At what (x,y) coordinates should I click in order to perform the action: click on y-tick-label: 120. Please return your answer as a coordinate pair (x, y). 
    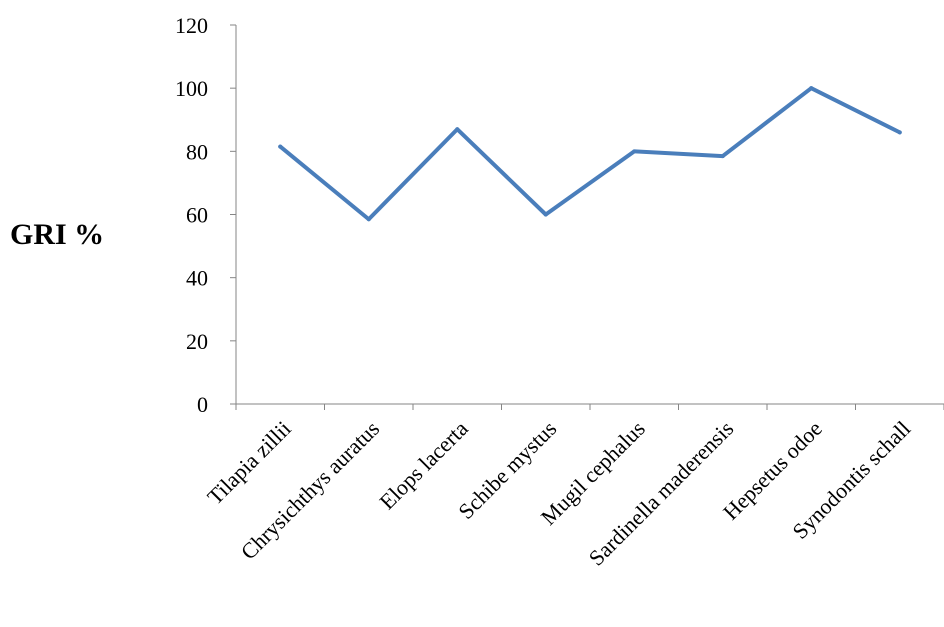
    Looking at the image, I should click on (191, 25).